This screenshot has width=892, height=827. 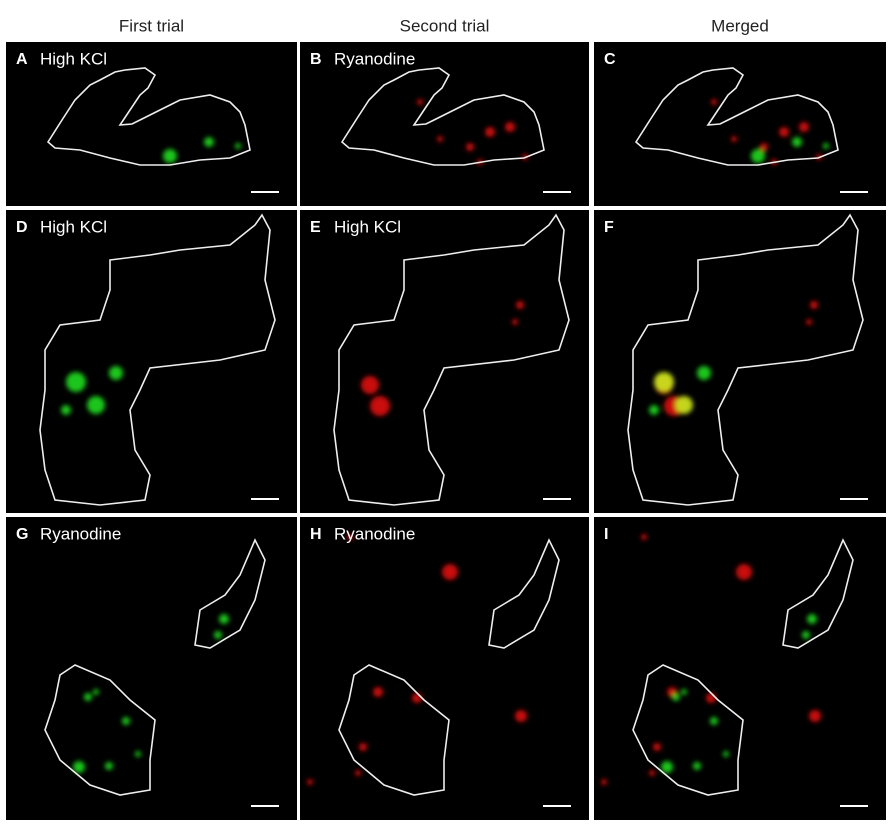 What do you see at coordinates (740, 25) in the screenshot?
I see `column-header: Merged` at bounding box center [740, 25].